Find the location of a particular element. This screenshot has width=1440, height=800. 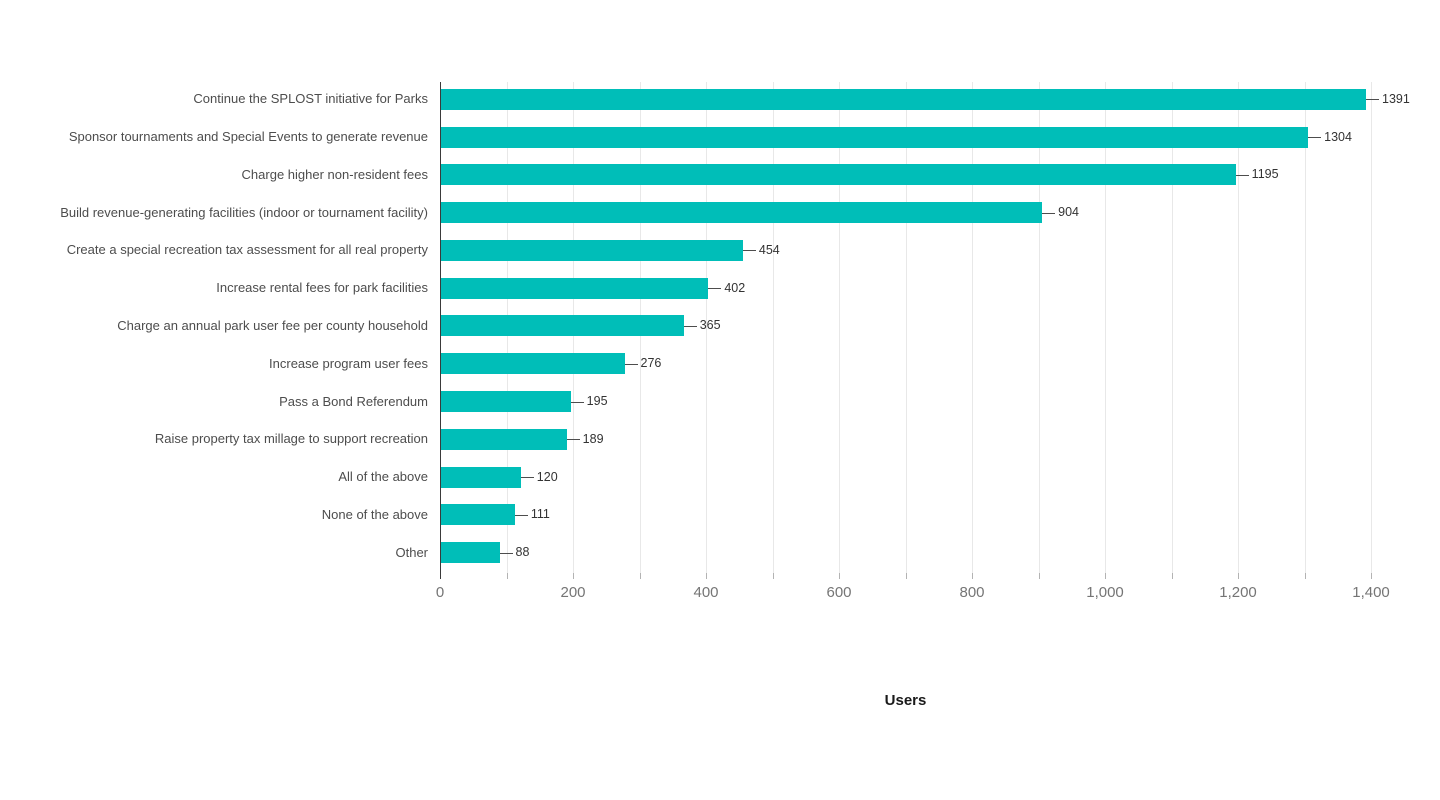

category-label: Pass a Bond Referendum is located at coordinates (353, 401).